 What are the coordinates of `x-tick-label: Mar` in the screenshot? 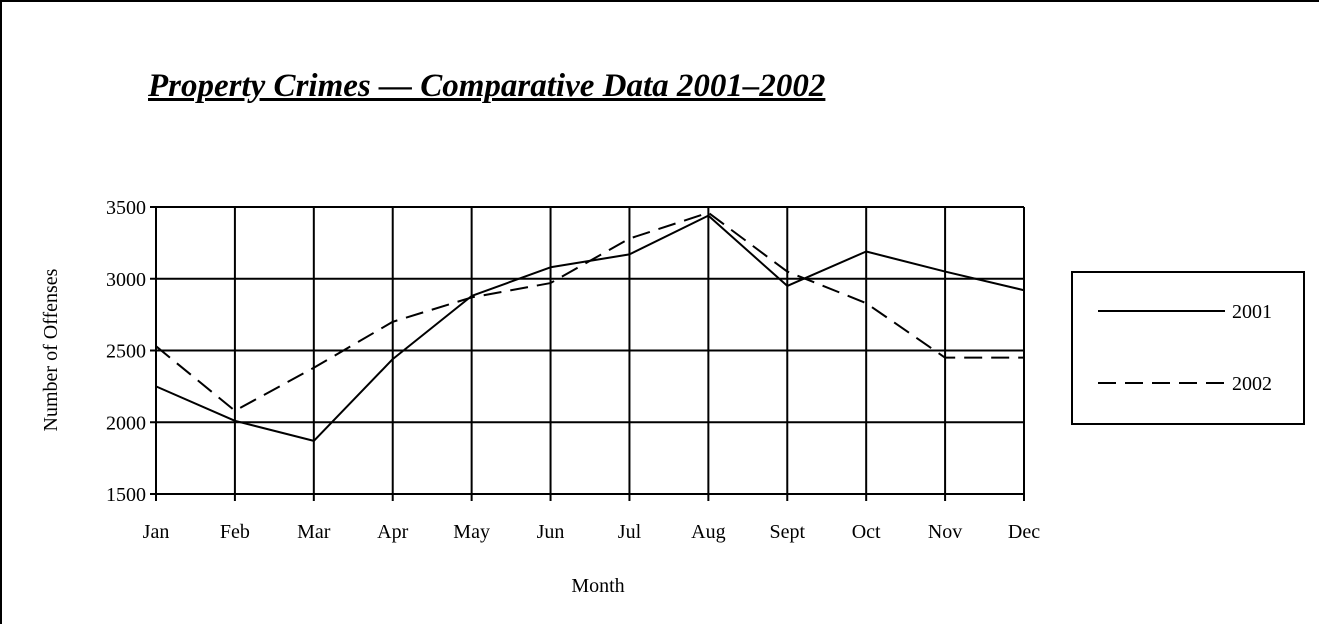 It's located at (314, 532).